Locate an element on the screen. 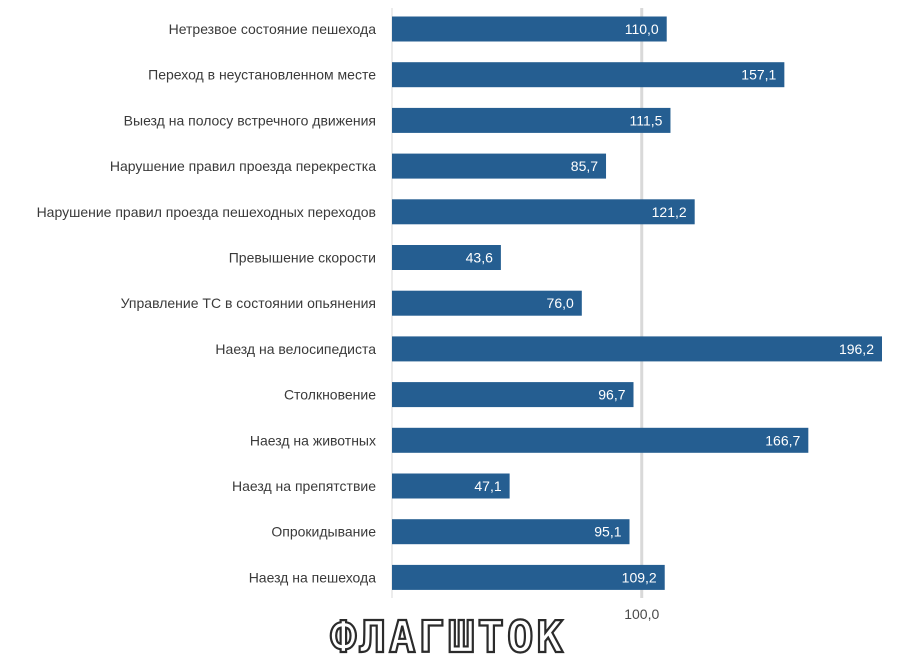 The height and width of the screenshot is (667, 900). category-label: Выезд на полосу встречного движения is located at coordinates (250, 120).